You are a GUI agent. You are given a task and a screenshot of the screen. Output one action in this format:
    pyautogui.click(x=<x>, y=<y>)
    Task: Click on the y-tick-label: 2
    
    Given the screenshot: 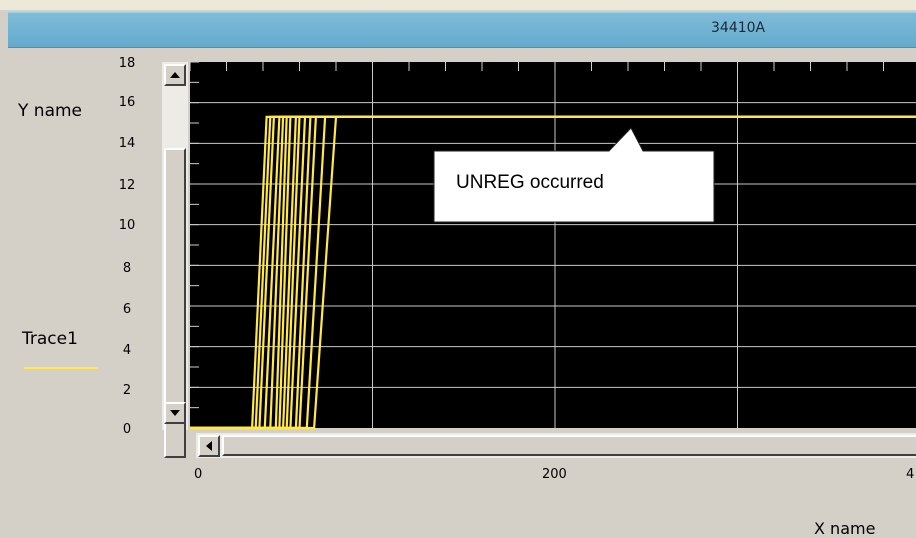 What is the action you would take?
    pyautogui.click(x=127, y=390)
    